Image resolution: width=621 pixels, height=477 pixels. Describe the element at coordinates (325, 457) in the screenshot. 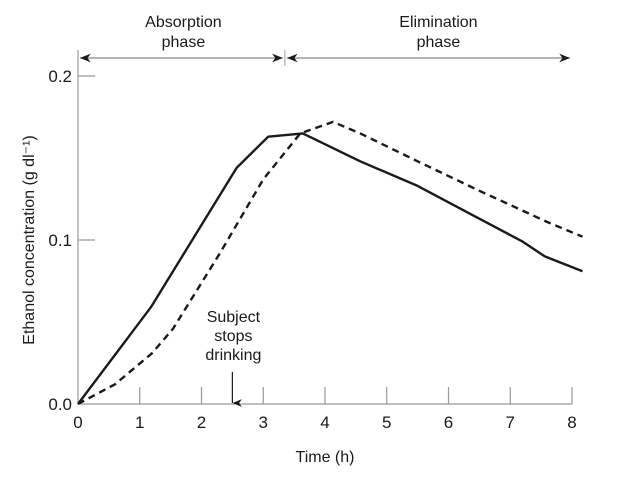

I see `x-axis-title: Time (h)` at that location.